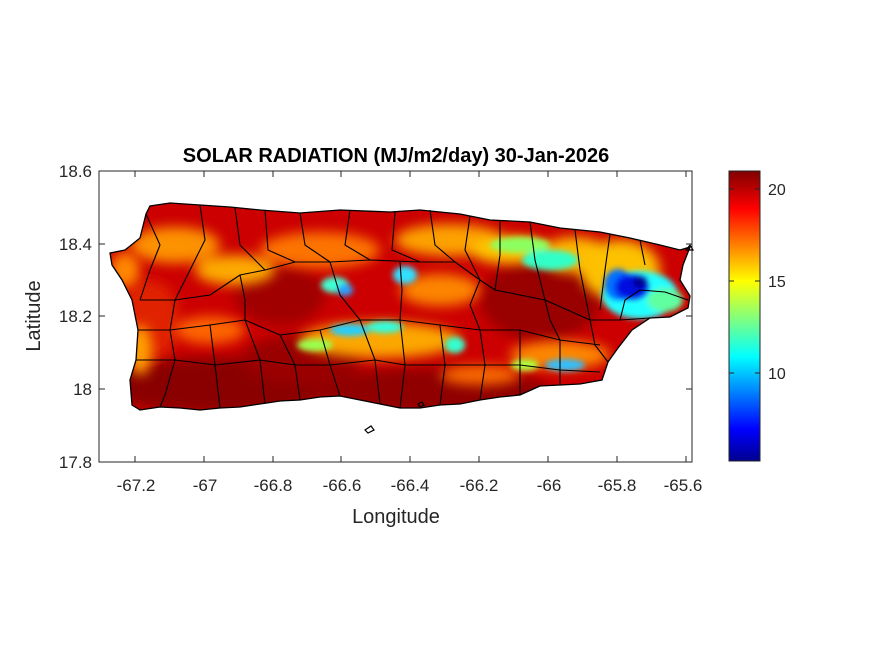 The width and height of the screenshot is (875, 656). What do you see at coordinates (136, 485) in the screenshot?
I see `x-tick-label: -67.2` at bounding box center [136, 485].